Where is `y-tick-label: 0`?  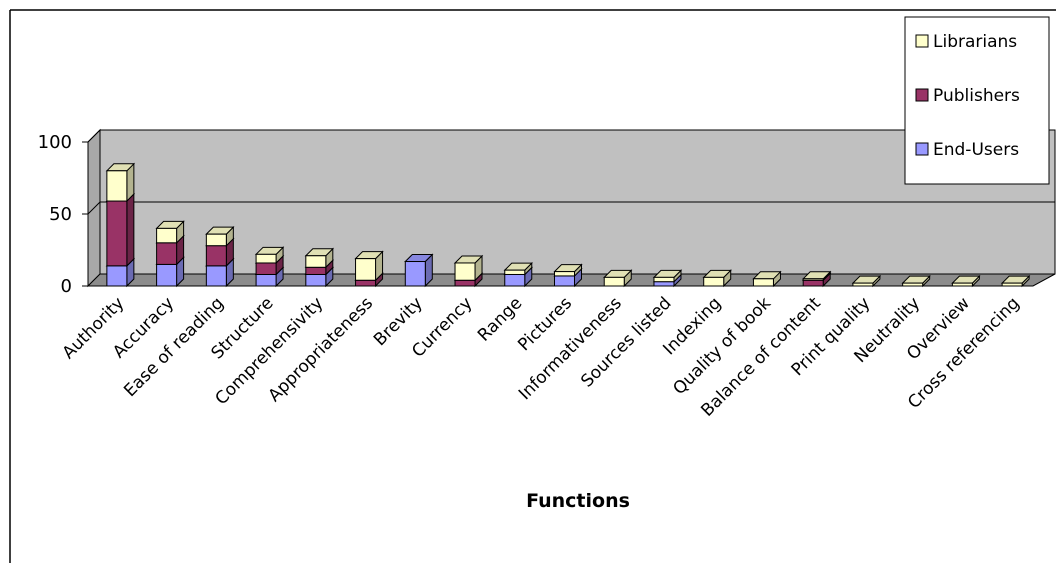 y-tick-label: 0 is located at coordinates (66, 286).